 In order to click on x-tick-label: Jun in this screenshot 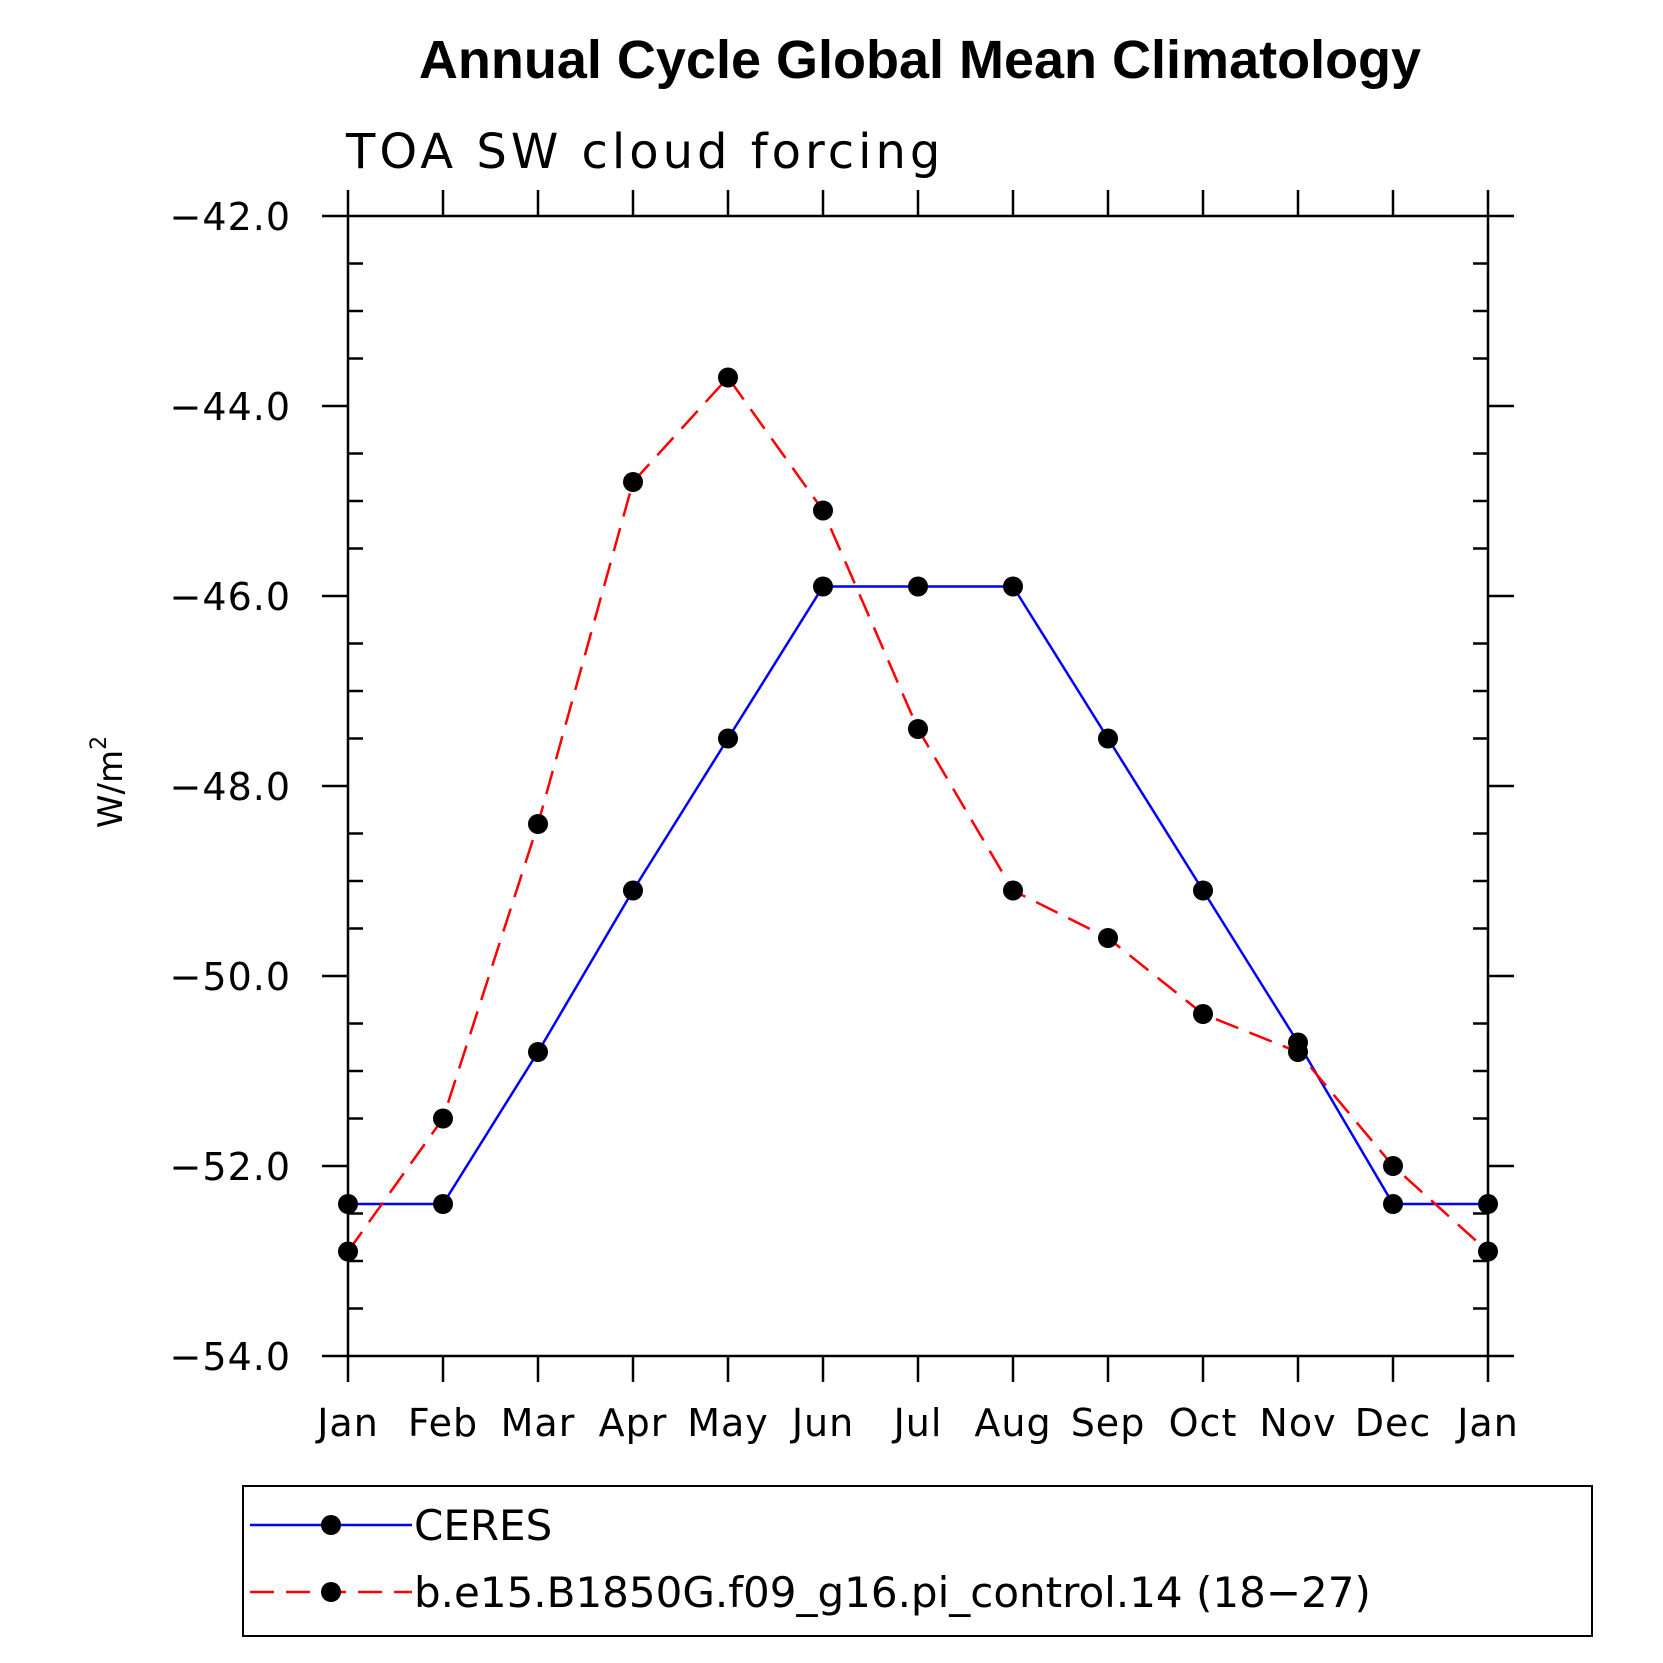, I will do `click(822, 1423)`.